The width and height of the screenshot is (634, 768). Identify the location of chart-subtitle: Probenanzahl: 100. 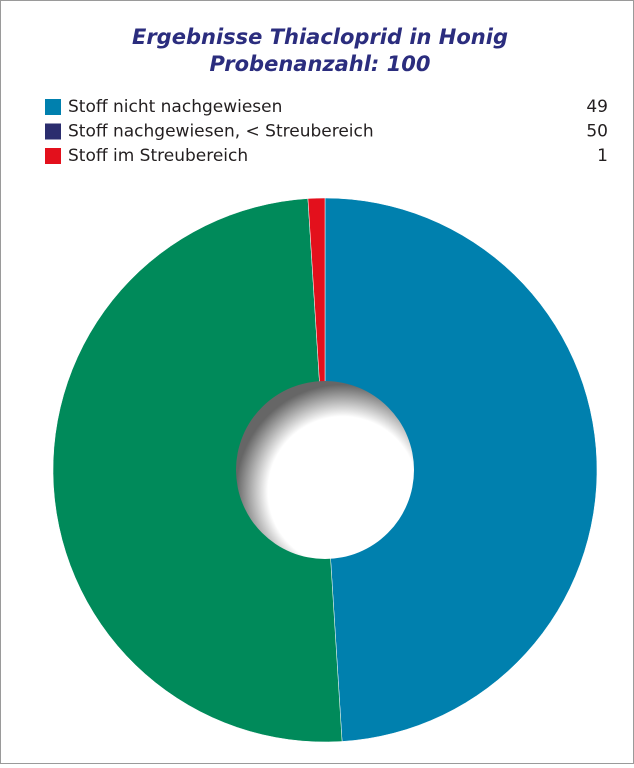
(320, 64).